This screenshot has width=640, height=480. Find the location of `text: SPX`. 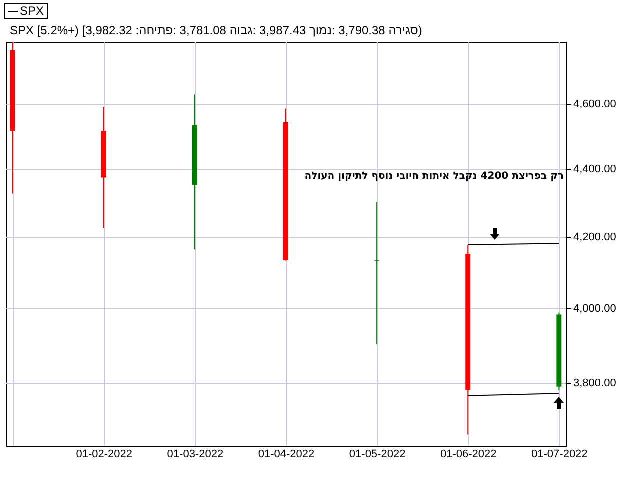

text: SPX is located at coordinates (32, 11).